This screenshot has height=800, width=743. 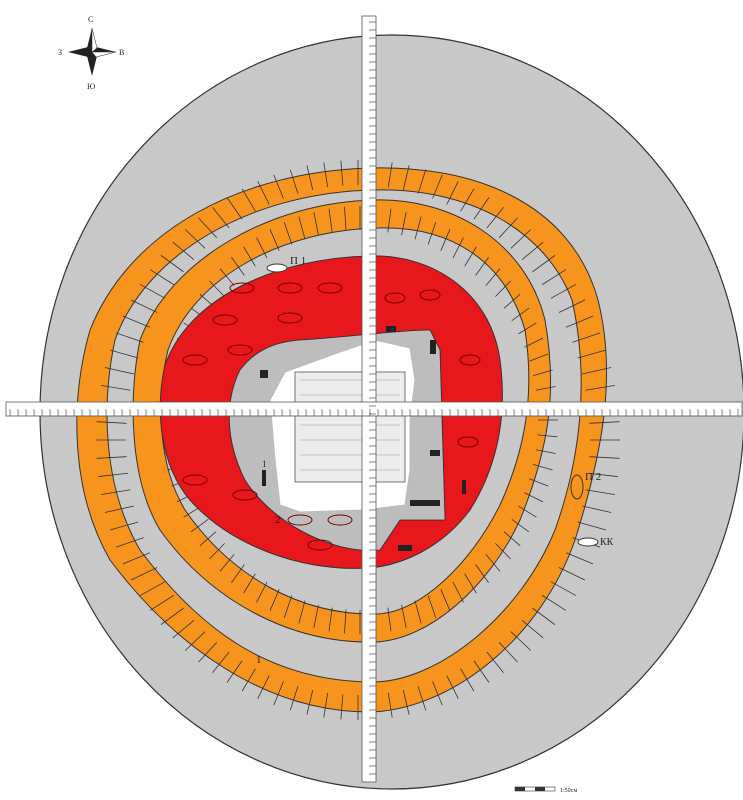 I want to click on burial-2-label: П 2, so click(x=593, y=477).